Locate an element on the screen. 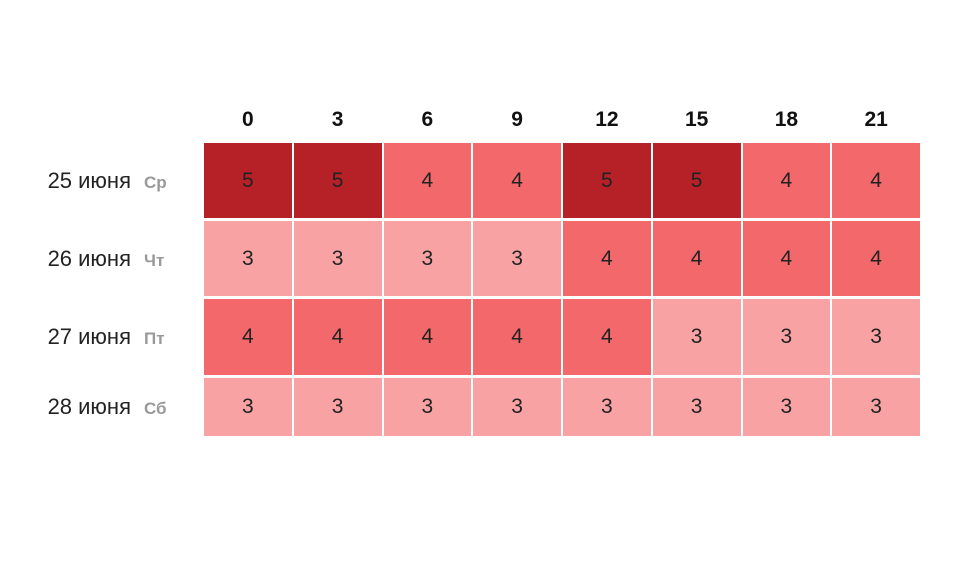 The image size is (960, 575). column-header: 18 is located at coordinates (786, 119).